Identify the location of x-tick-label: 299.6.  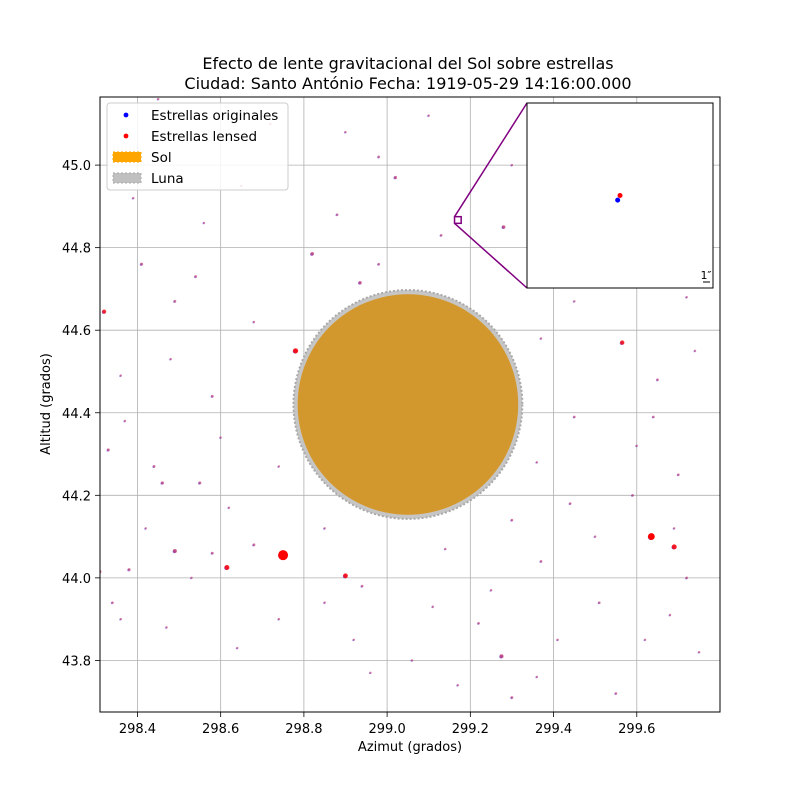
(636, 729).